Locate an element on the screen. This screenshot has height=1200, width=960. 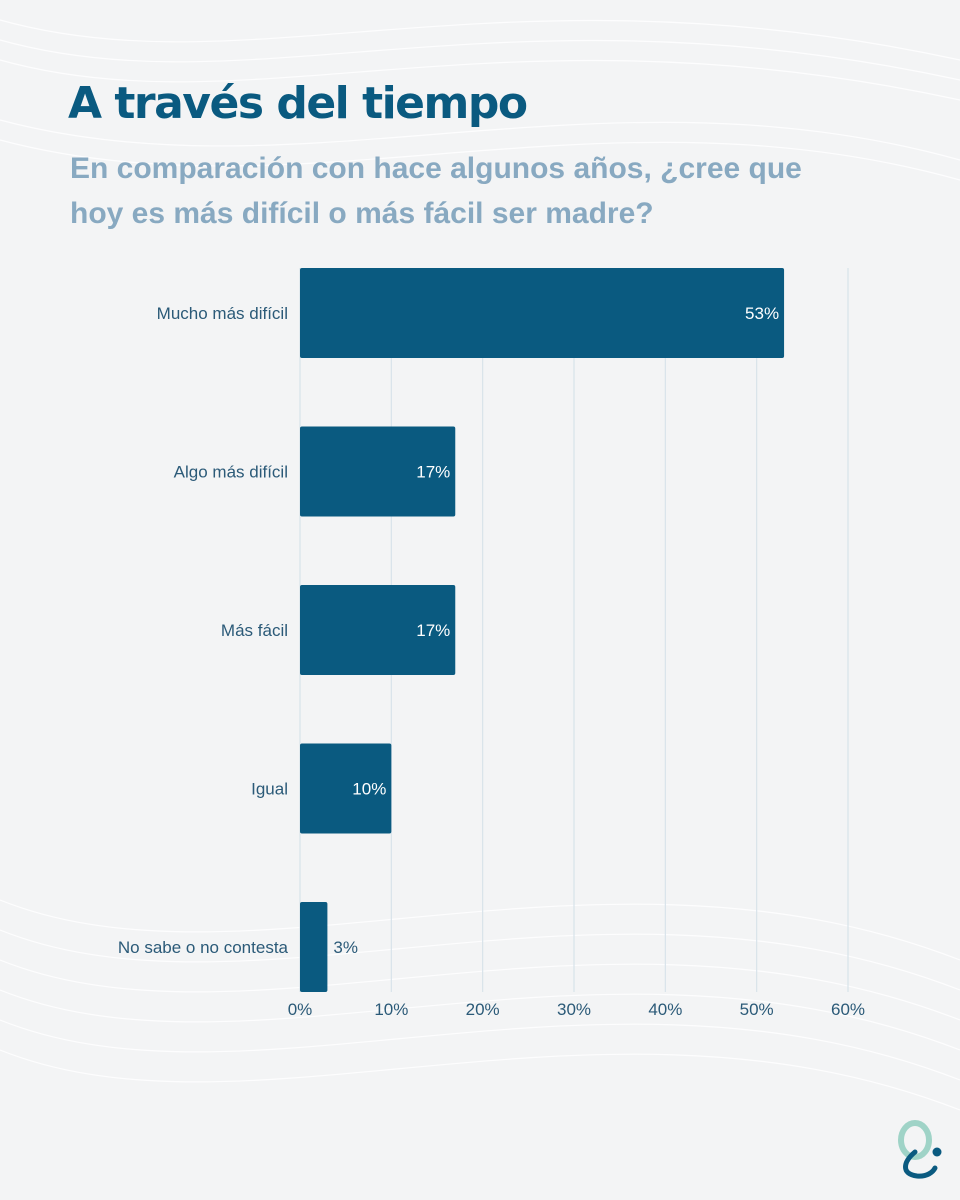
data-label: 53% is located at coordinates (762, 313).